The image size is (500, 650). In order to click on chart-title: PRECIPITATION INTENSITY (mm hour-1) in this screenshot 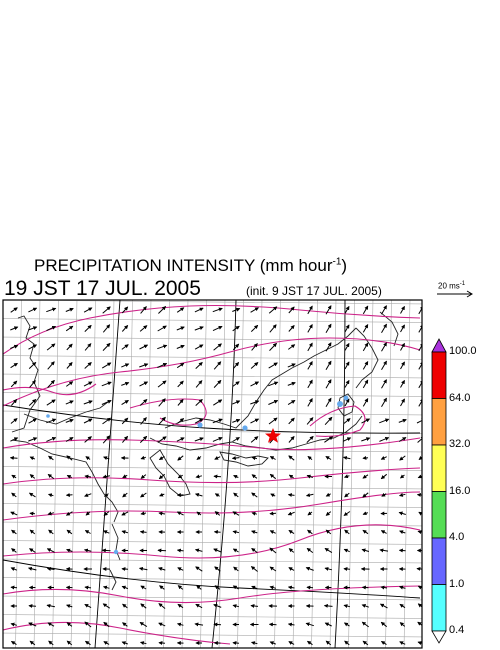, I will do `click(190, 266)`.